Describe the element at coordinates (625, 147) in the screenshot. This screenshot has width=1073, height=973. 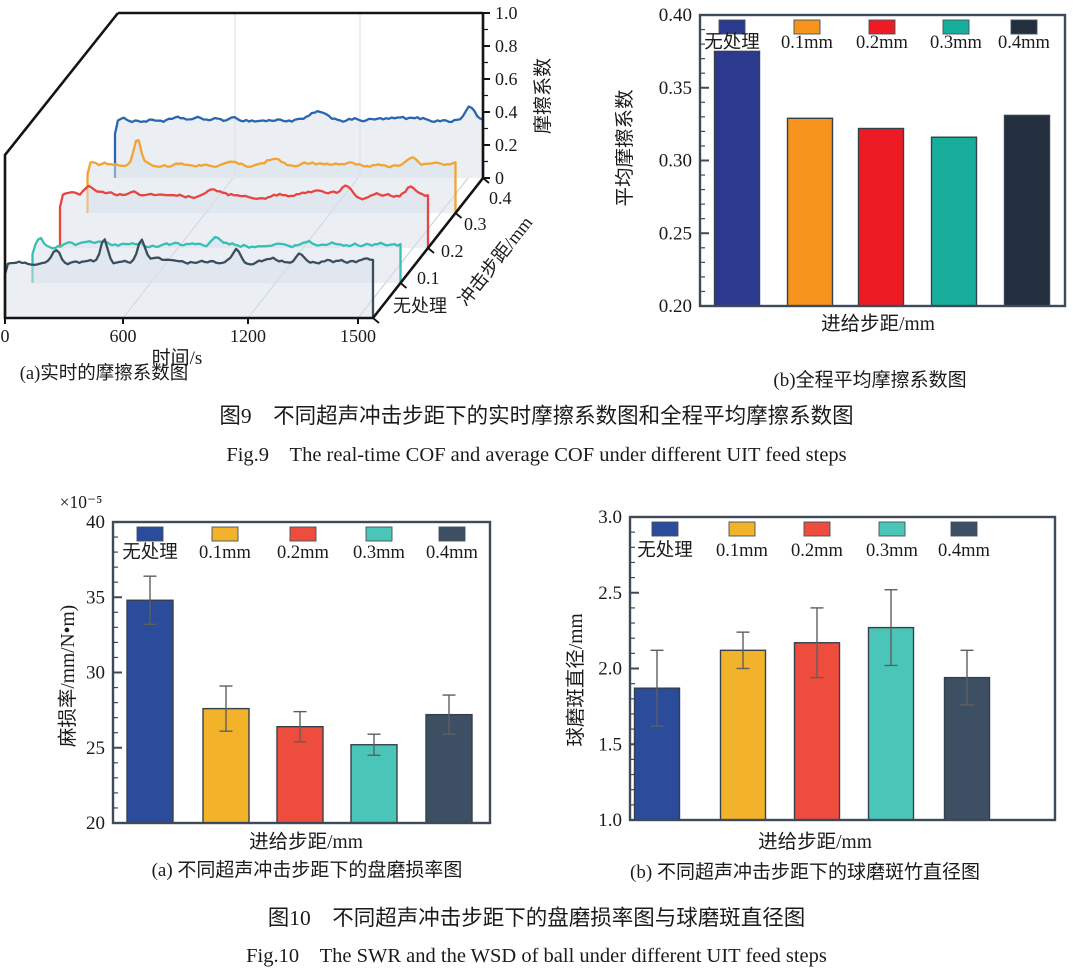
I see `y-axis-label: 平均摩擦系数` at that location.